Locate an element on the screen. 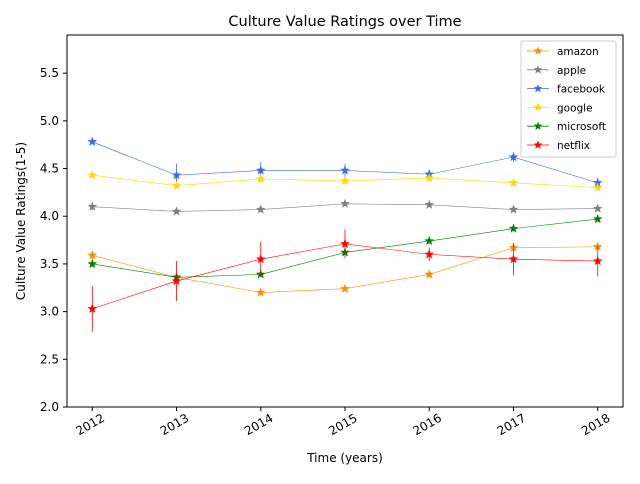 Image resolution: width=640 pixels, height=484 pixels. legend-label-amazon: amazon is located at coordinates (578, 52).